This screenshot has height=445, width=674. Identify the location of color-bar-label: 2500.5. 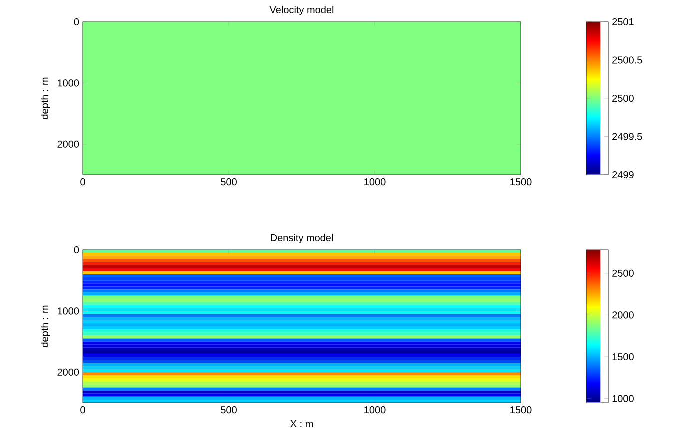
(627, 60).